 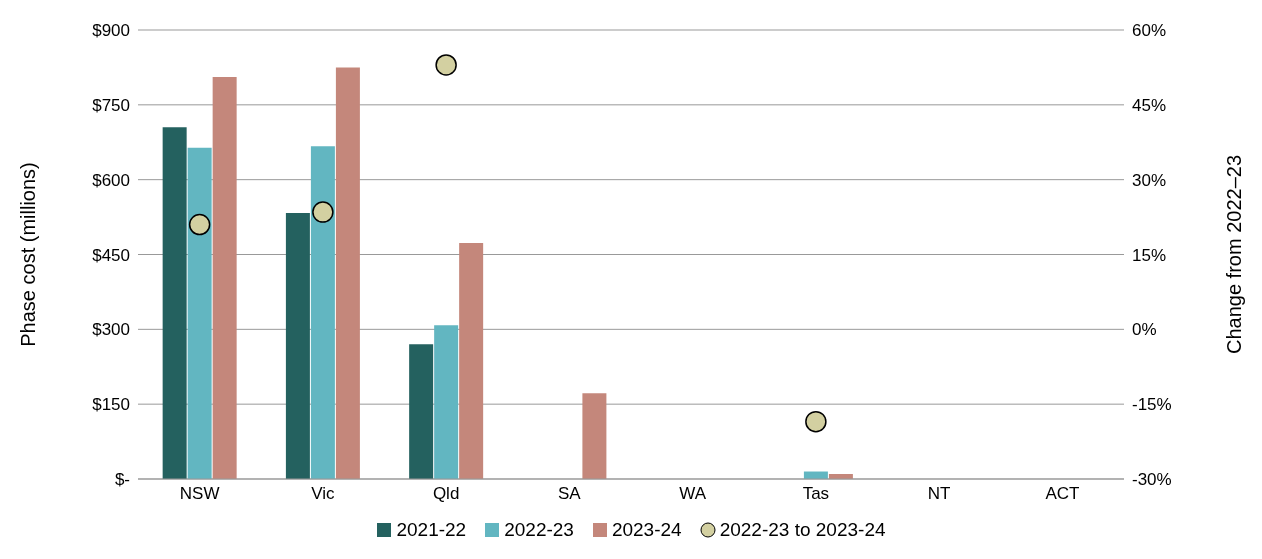 What do you see at coordinates (1152, 480) in the screenshot?
I see `y2-tick-label: -30%` at bounding box center [1152, 480].